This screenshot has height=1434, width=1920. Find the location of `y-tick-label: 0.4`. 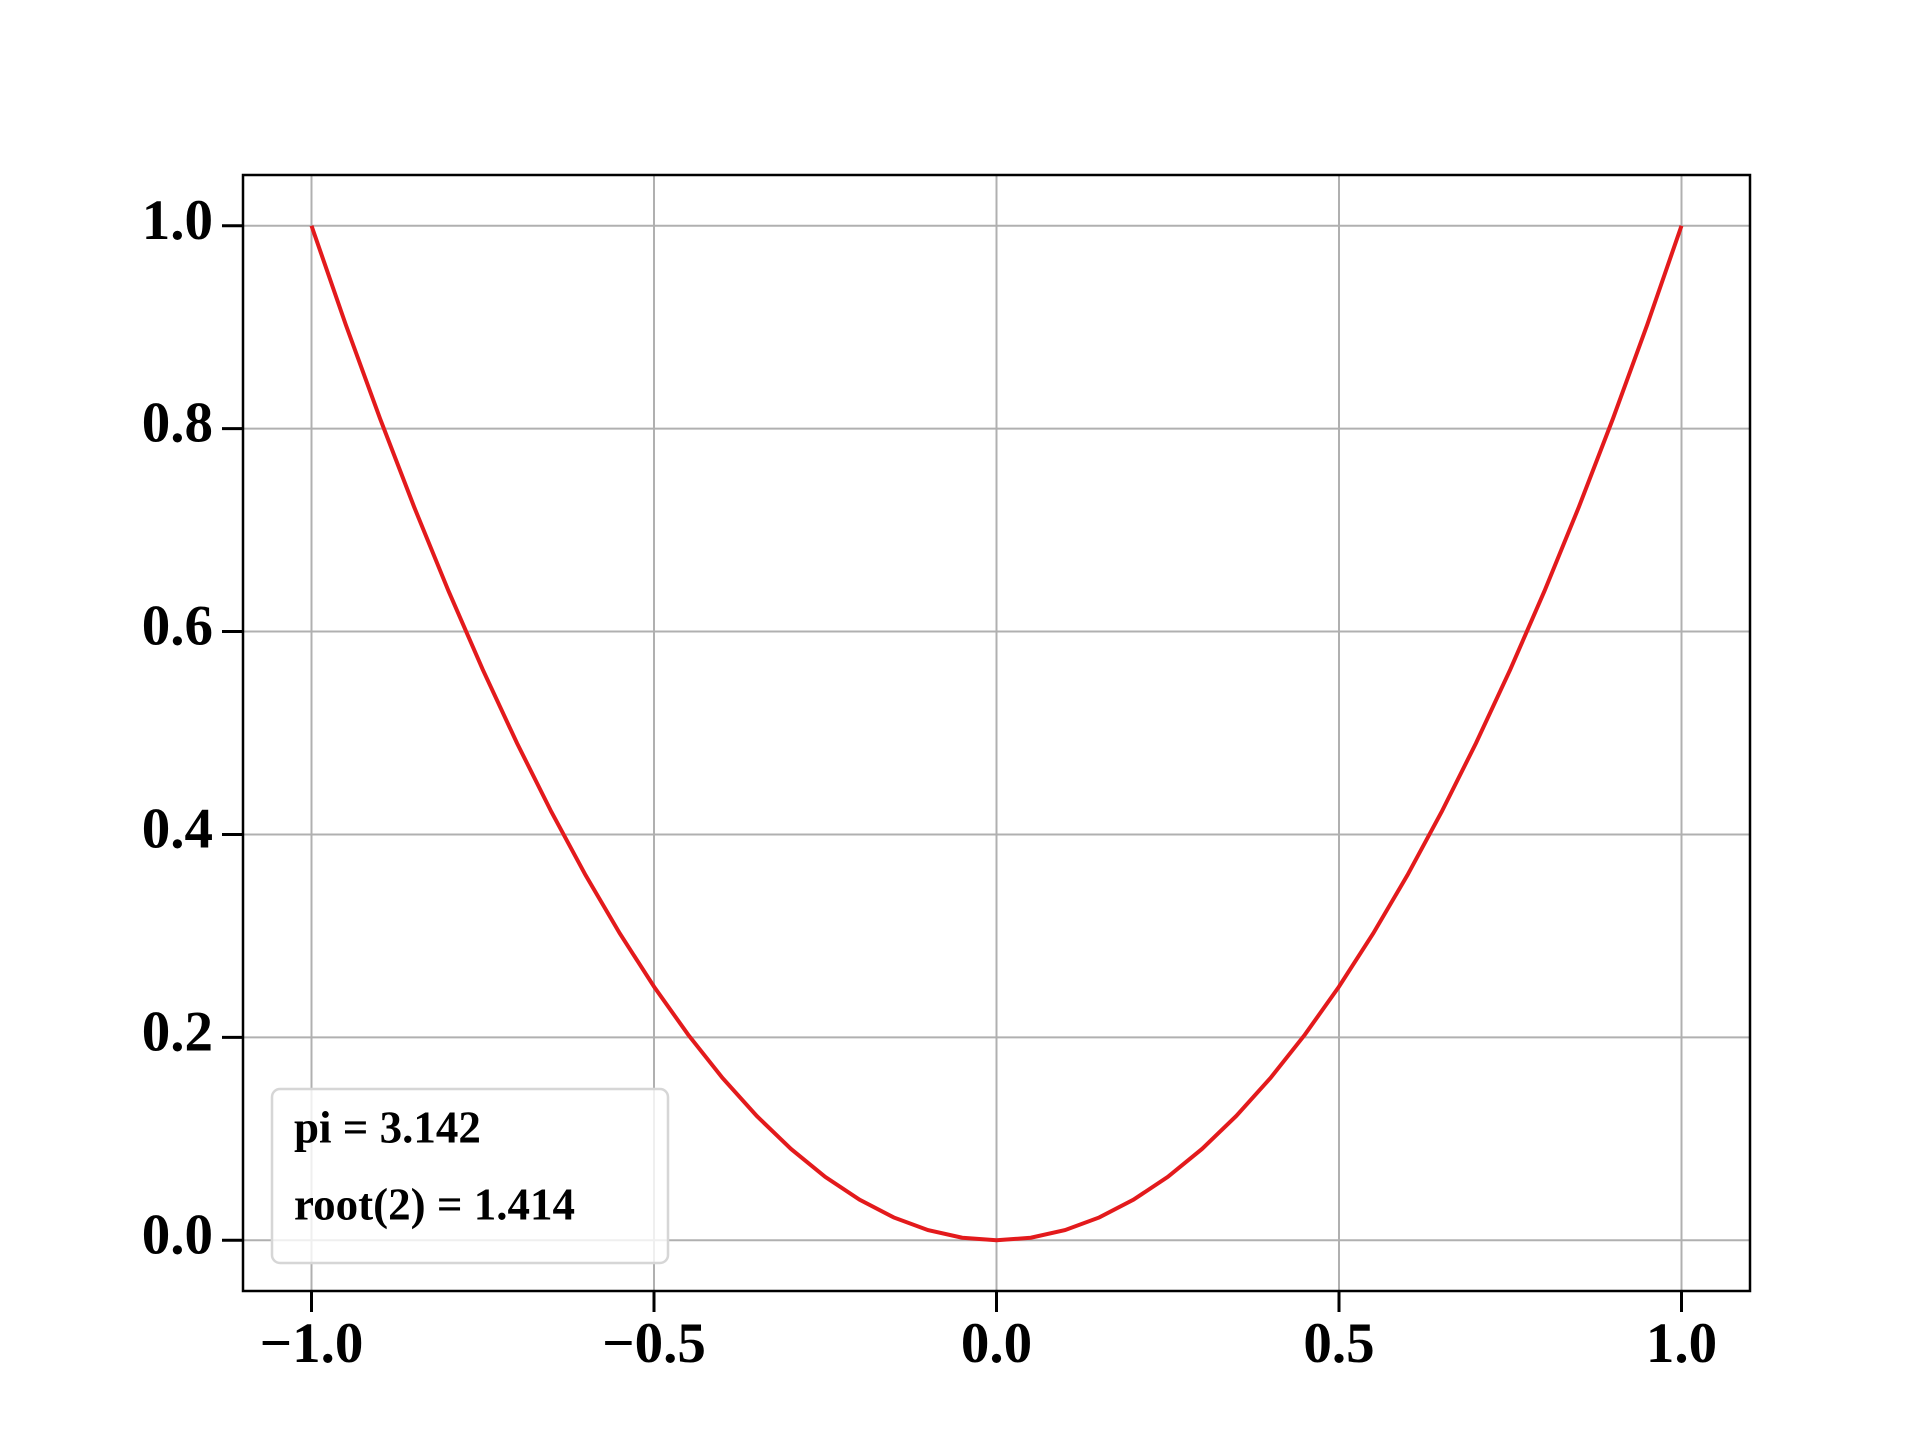

y-tick-label: 0.4 is located at coordinates (177, 829).